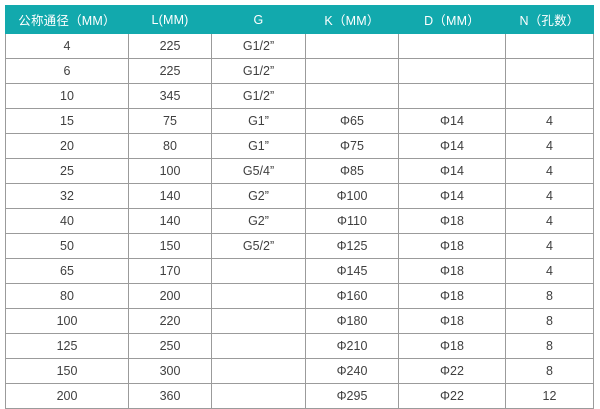 The image size is (600, 409). I want to click on cell-l: 80, so click(170, 146).